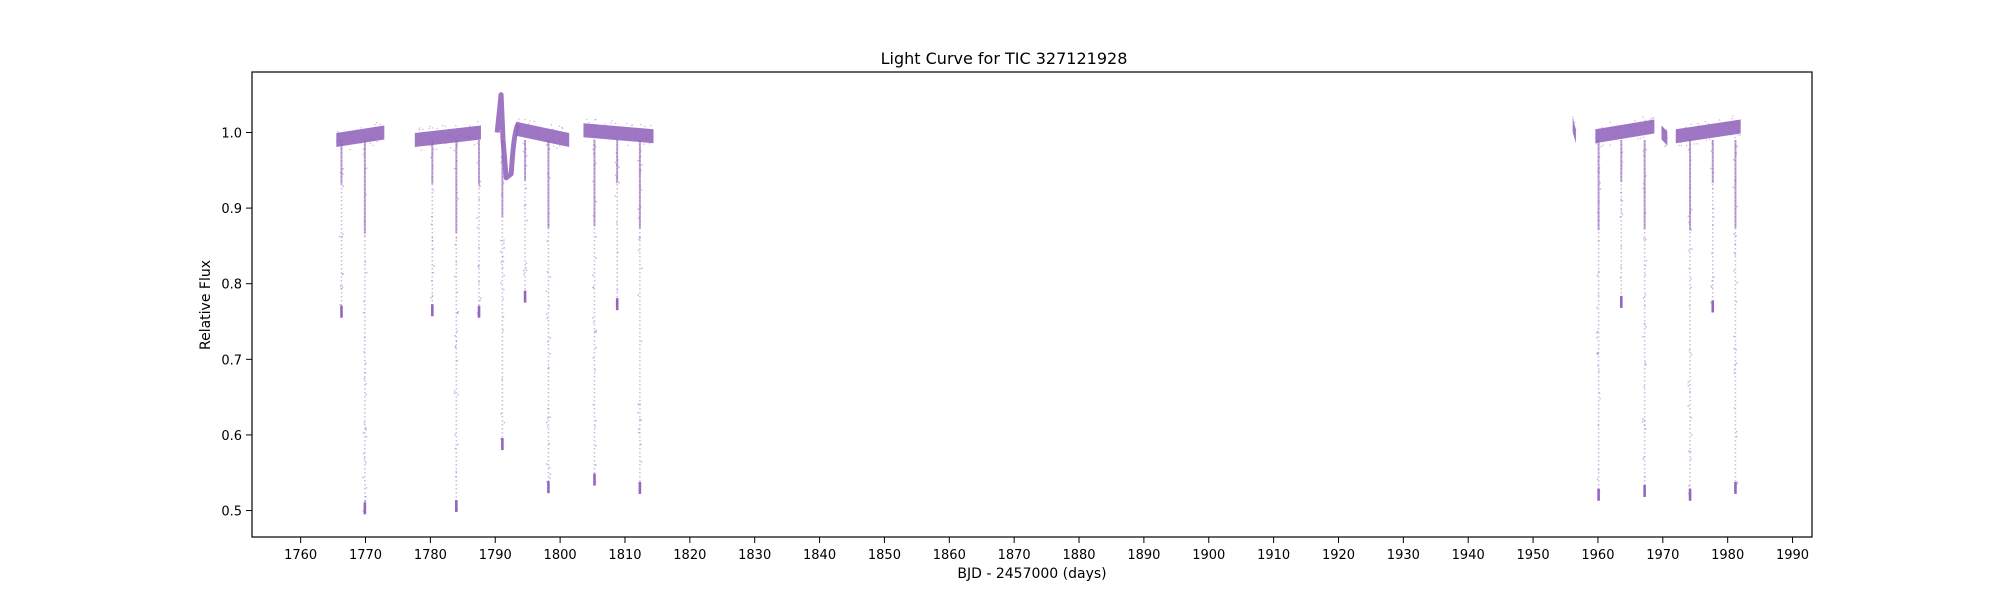 The width and height of the screenshot is (2000, 604). What do you see at coordinates (884, 555) in the screenshot?
I see `x-tick-label: 1850` at bounding box center [884, 555].